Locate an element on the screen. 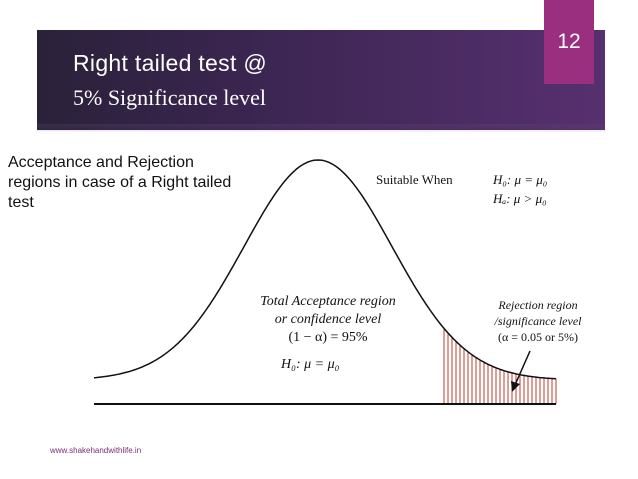 This screenshot has height=479, width=638. title-banner-shadow is located at coordinates (321, 128).